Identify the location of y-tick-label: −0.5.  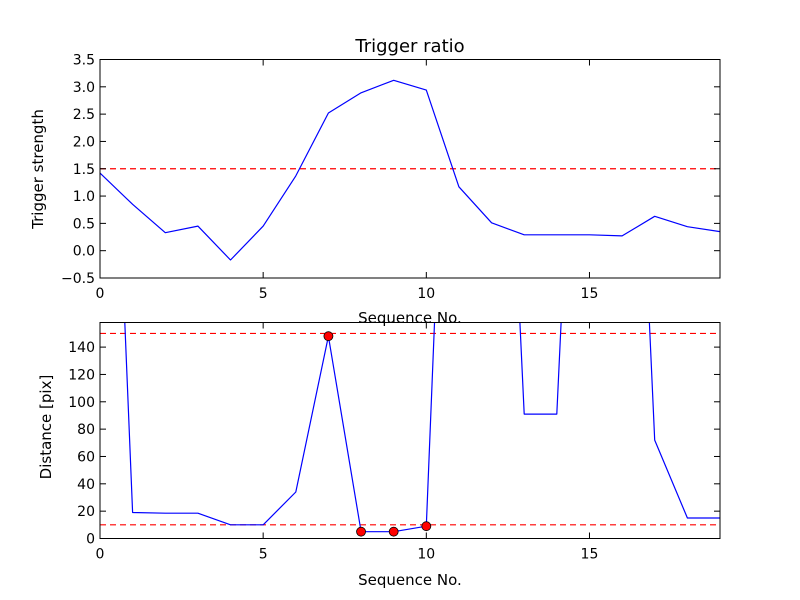
(78, 279).